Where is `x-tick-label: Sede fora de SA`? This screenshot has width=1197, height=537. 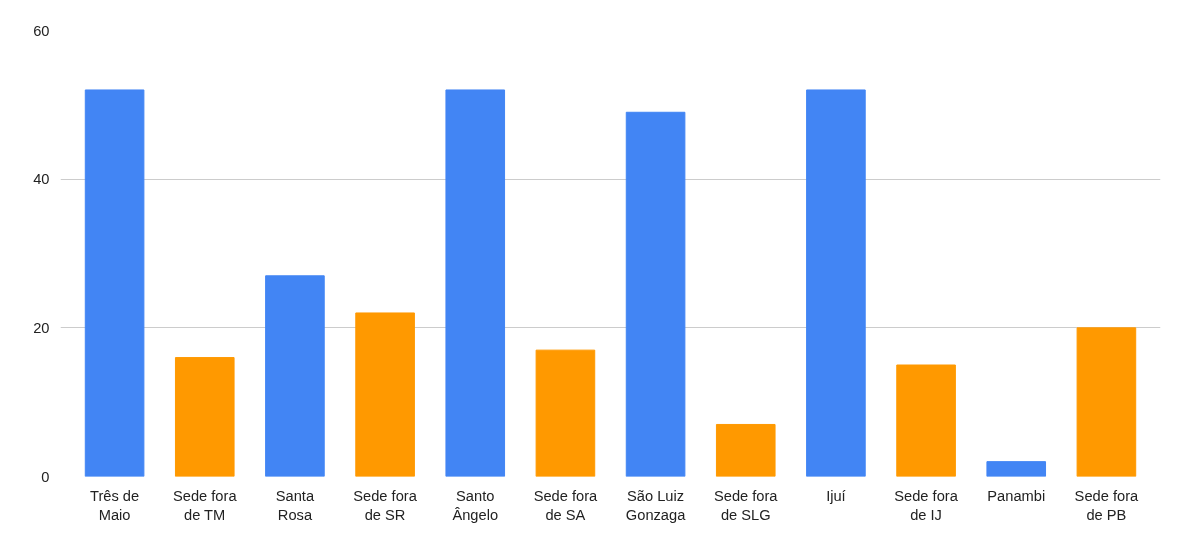 x-tick-label: Sede fora de SA is located at coordinates (566, 505).